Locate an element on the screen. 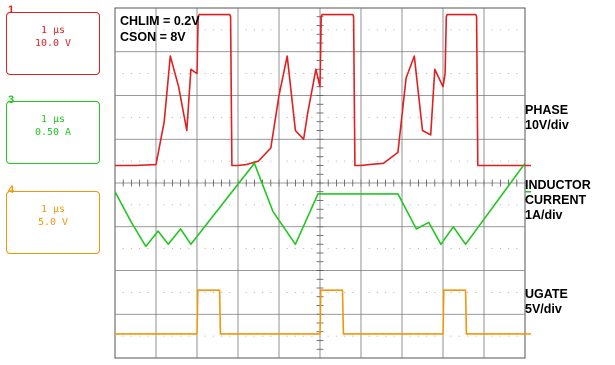 The image size is (615, 365). phase-label: PHASE 10V/div is located at coordinates (547, 118).